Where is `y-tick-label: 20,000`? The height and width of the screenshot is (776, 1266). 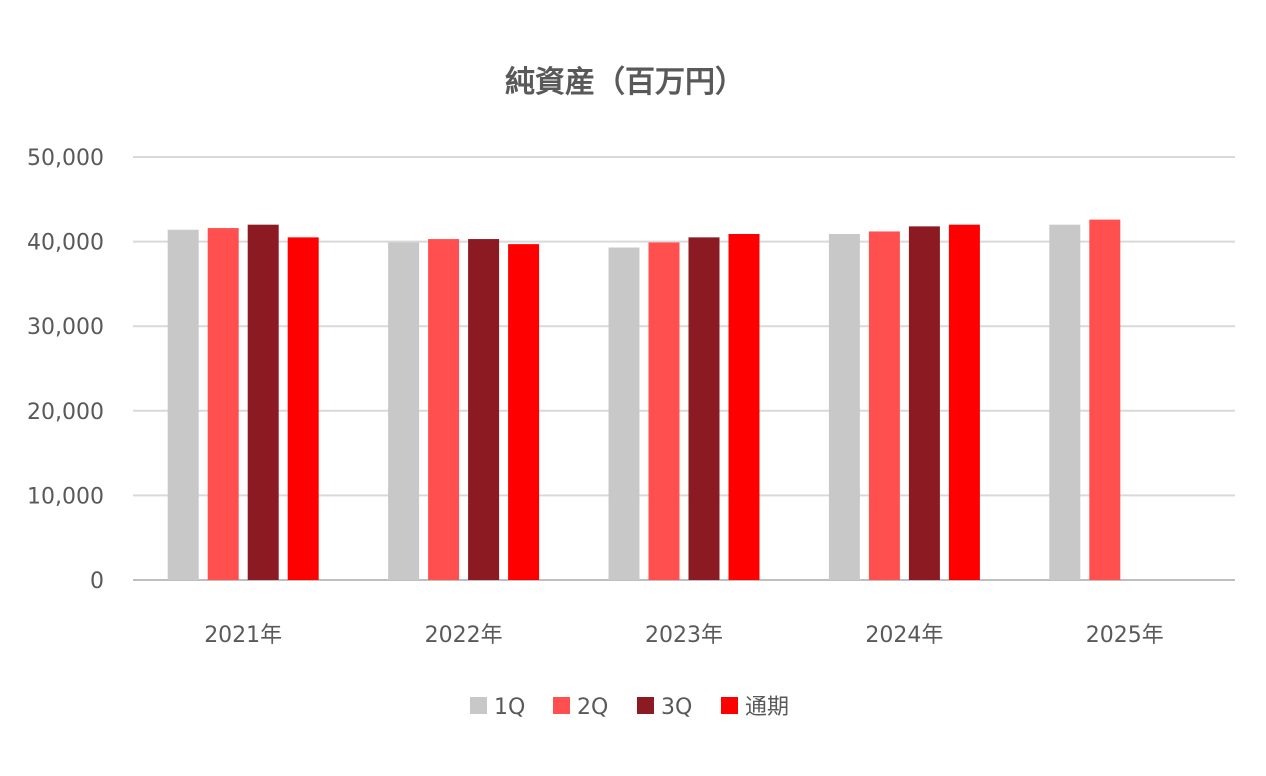 y-tick-label: 20,000 is located at coordinates (65, 412).